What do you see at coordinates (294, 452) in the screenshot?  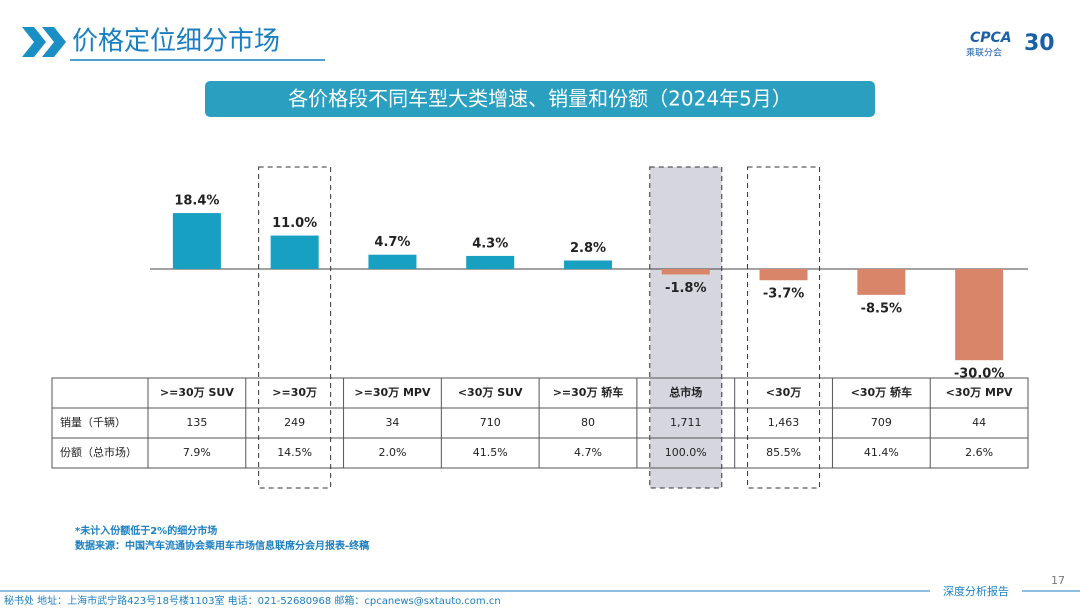 I see `table-cell: 14.5%` at bounding box center [294, 452].